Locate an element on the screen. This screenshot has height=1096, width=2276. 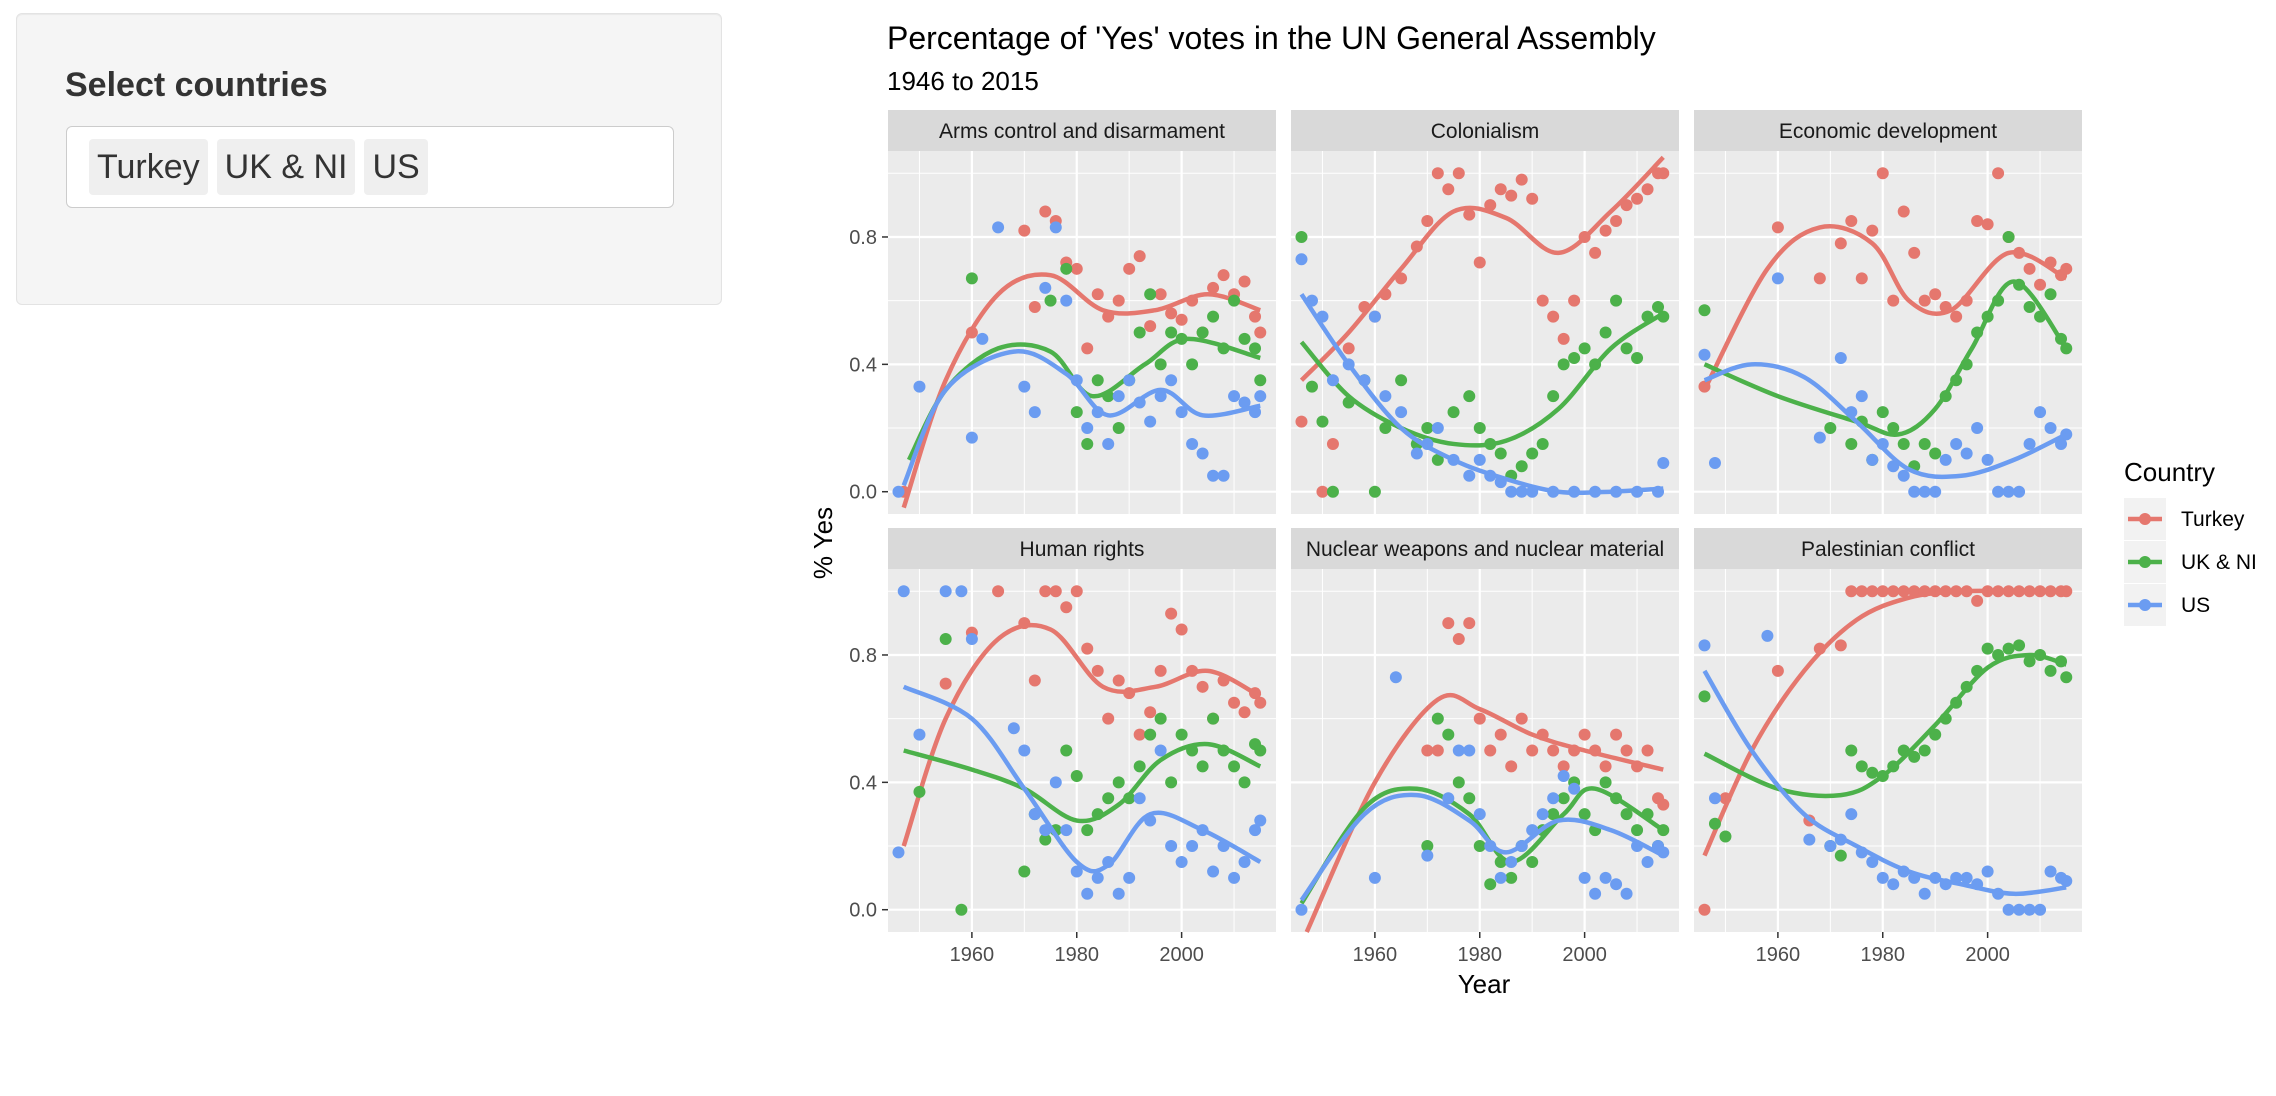
country-multiselect: Turkey UK & NI US is located at coordinates (370, 167).